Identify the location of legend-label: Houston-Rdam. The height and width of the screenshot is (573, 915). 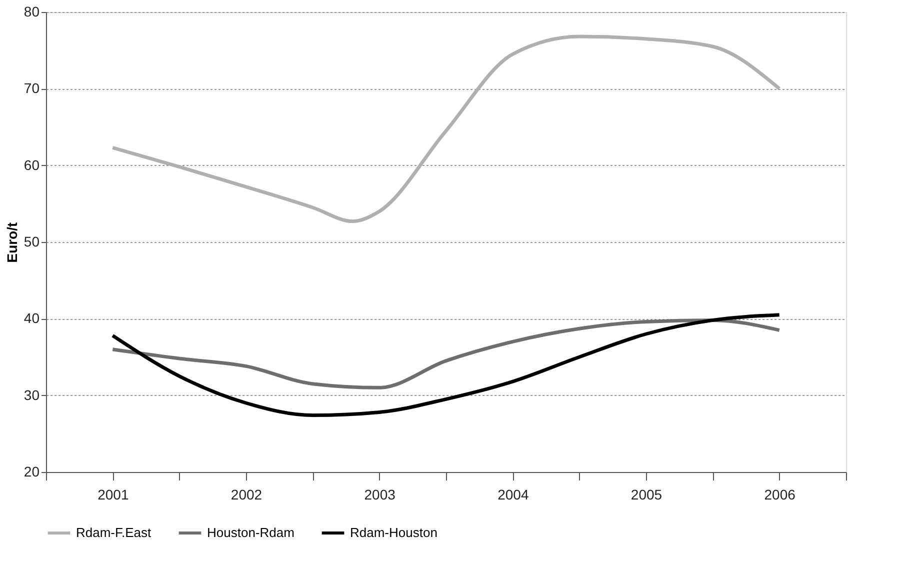
(250, 532).